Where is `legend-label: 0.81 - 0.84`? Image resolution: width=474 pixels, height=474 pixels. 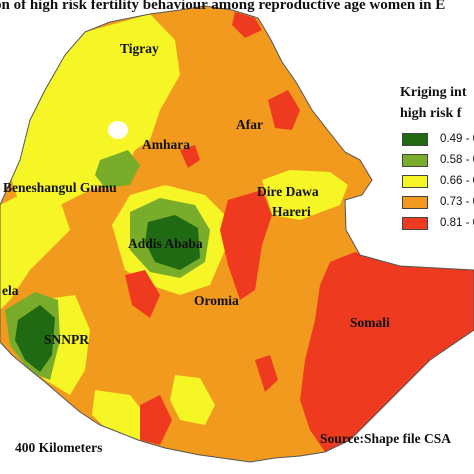
legend-label: 0.81 - 0.84 is located at coordinates (457, 223).